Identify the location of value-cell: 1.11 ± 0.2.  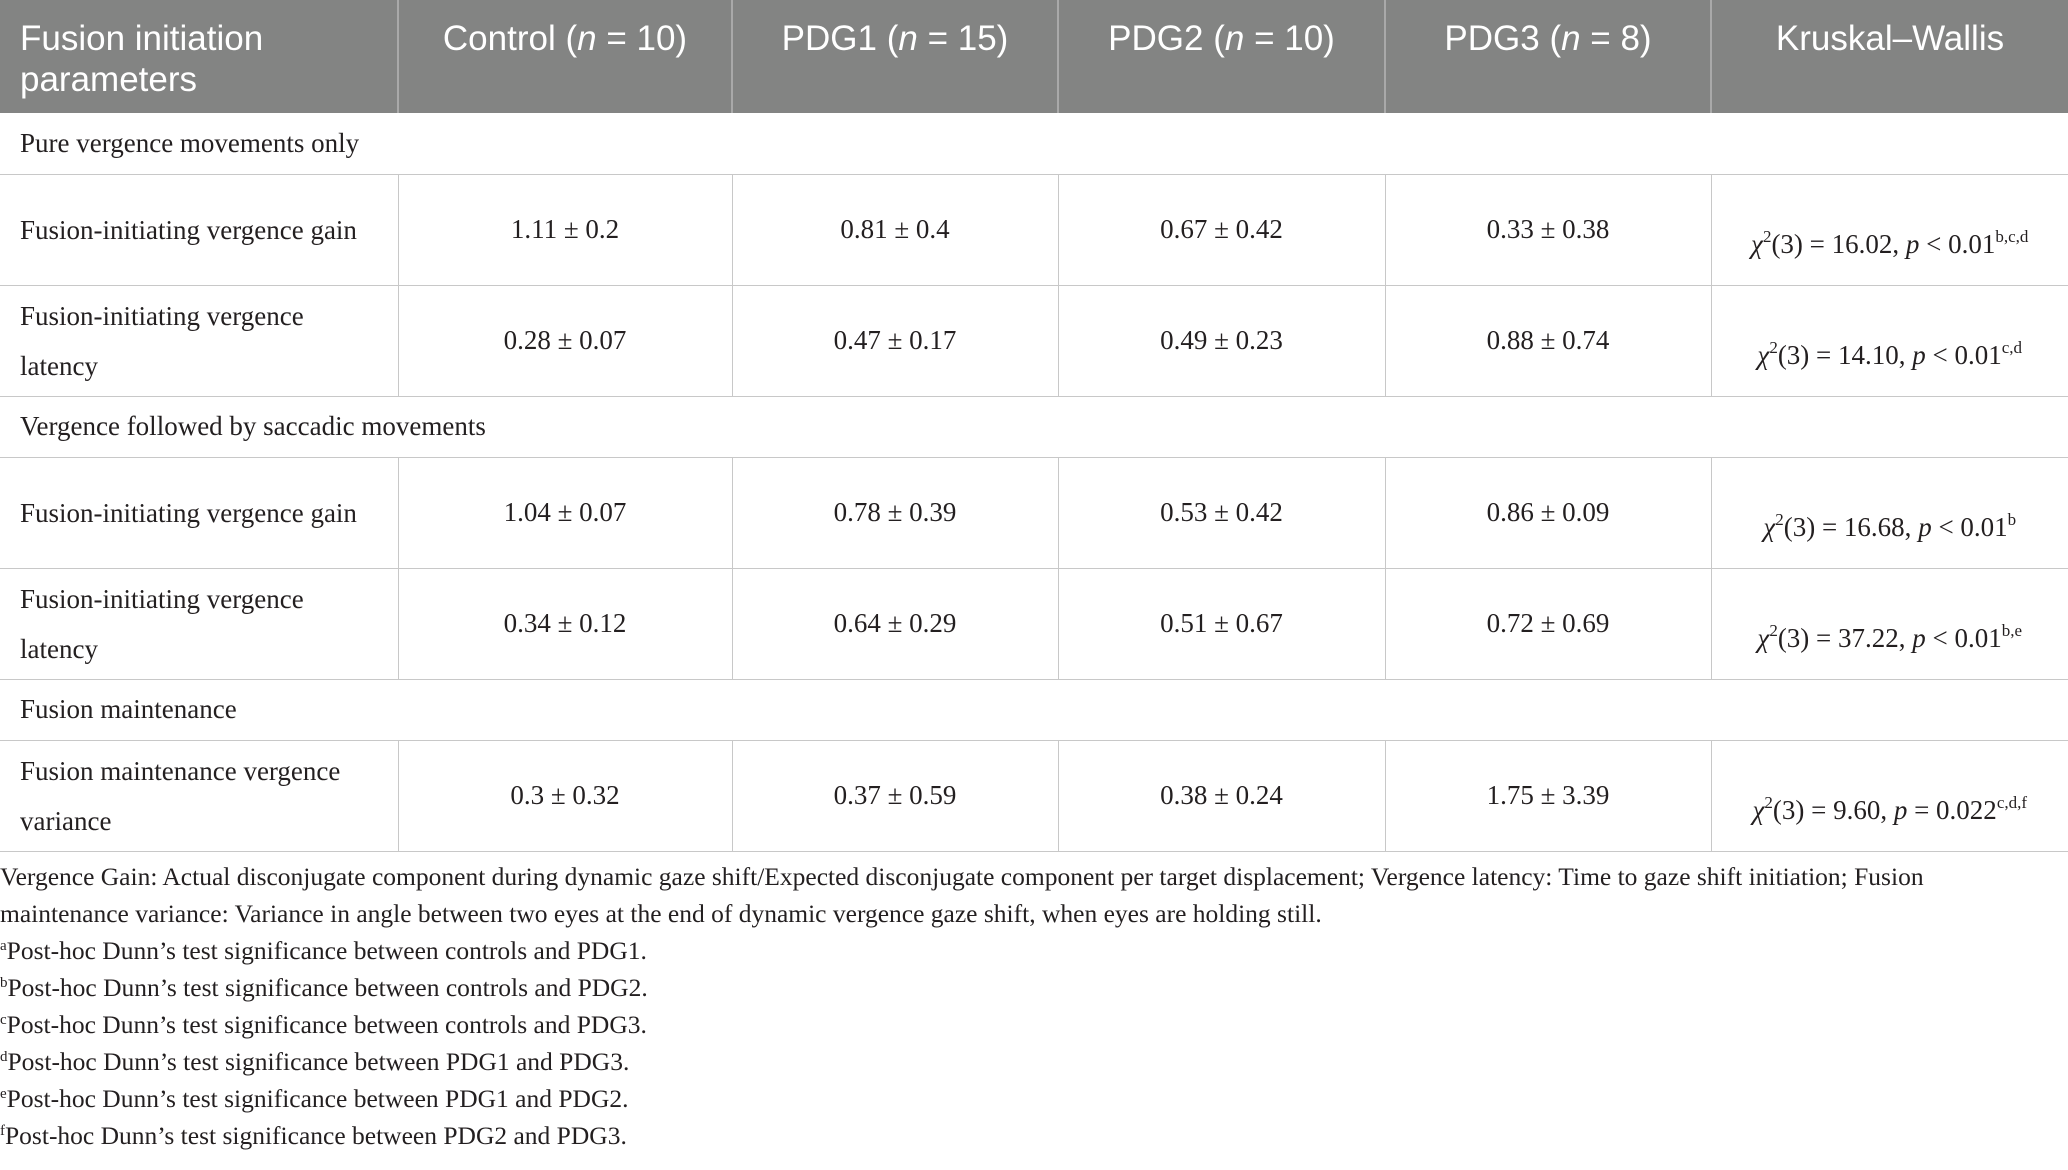
(565, 230).